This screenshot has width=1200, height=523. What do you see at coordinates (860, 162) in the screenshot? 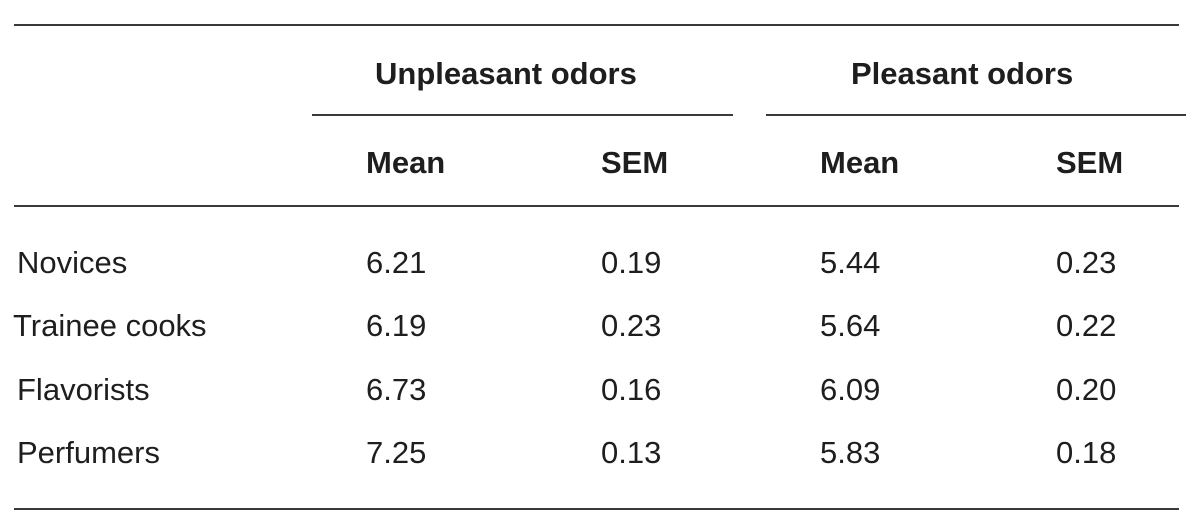
I see `col-header-pleasant-mean: Mean` at bounding box center [860, 162].